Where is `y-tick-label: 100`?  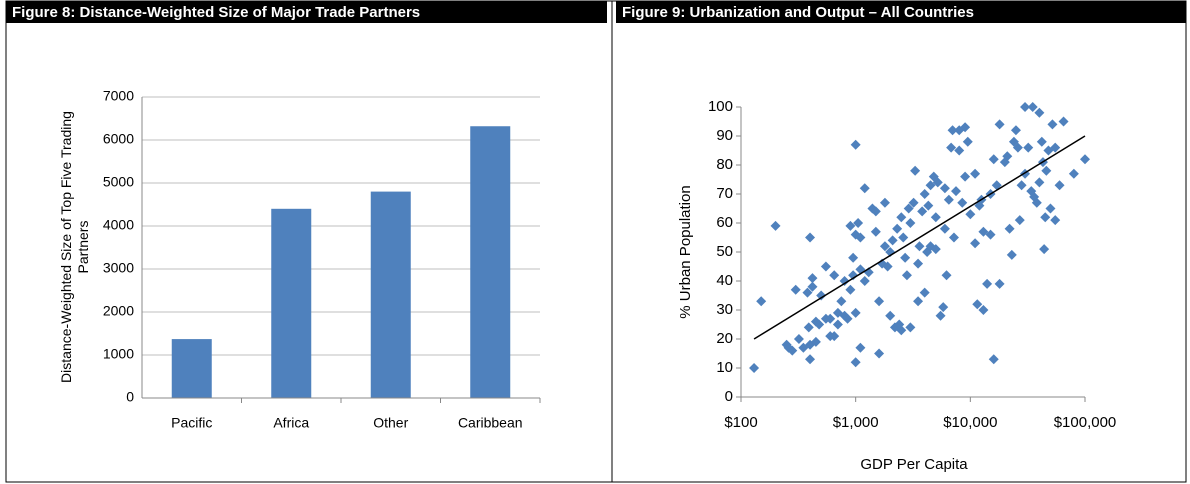 y-tick-label: 100 is located at coordinates (720, 106).